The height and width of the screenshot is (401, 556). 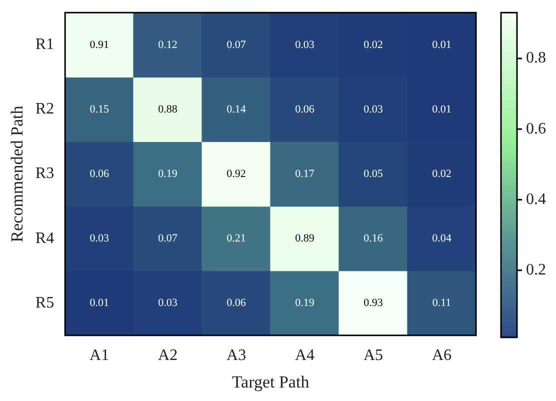 What do you see at coordinates (44, 173) in the screenshot?
I see `y-tick-label: R3` at bounding box center [44, 173].